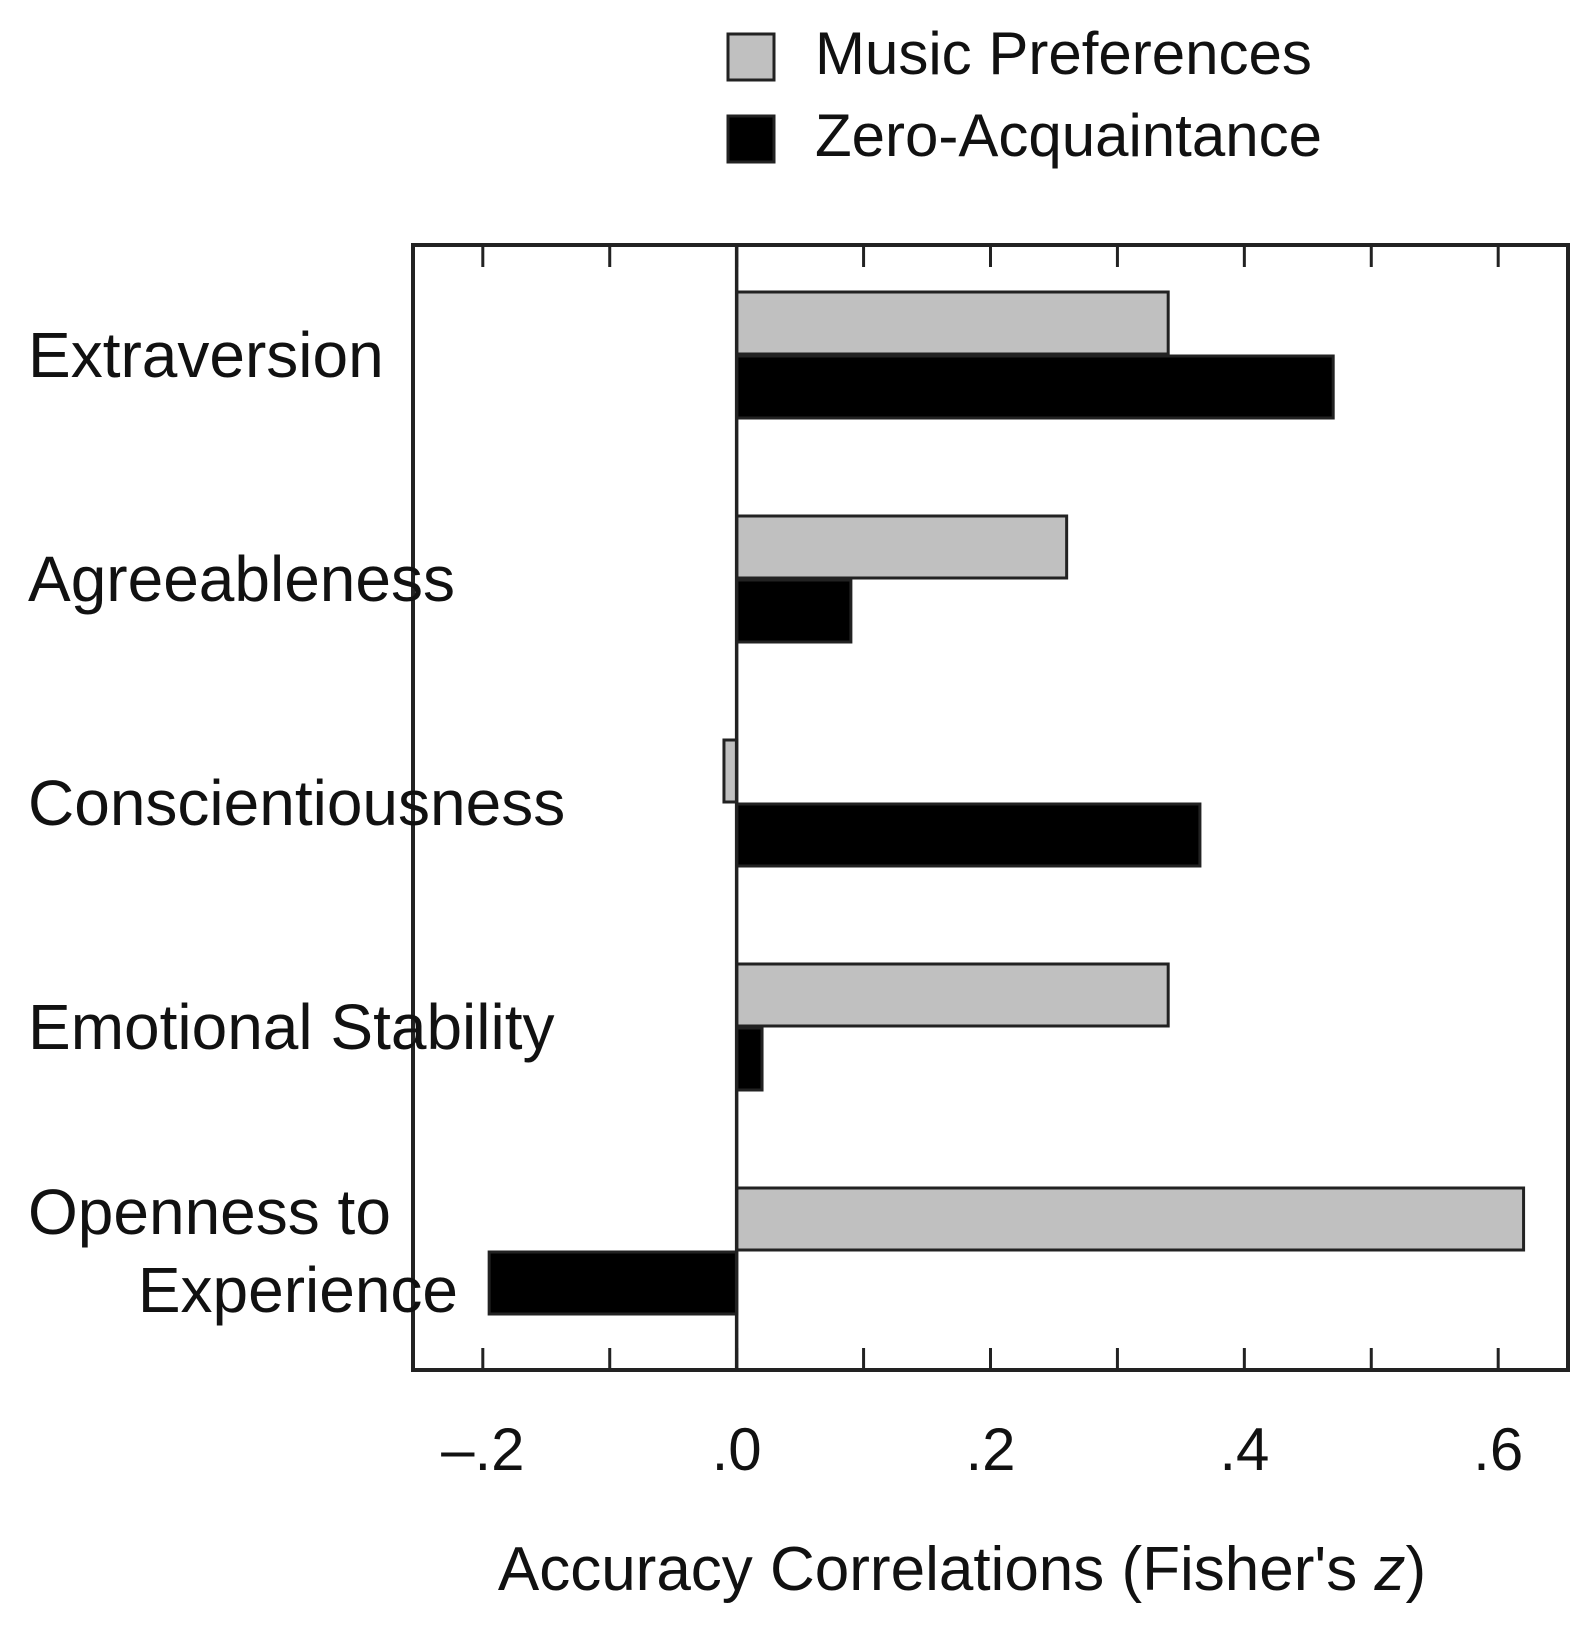 The image size is (1596, 1638). What do you see at coordinates (482, 1449) in the screenshot?
I see `x-tick-label: –.2` at bounding box center [482, 1449].